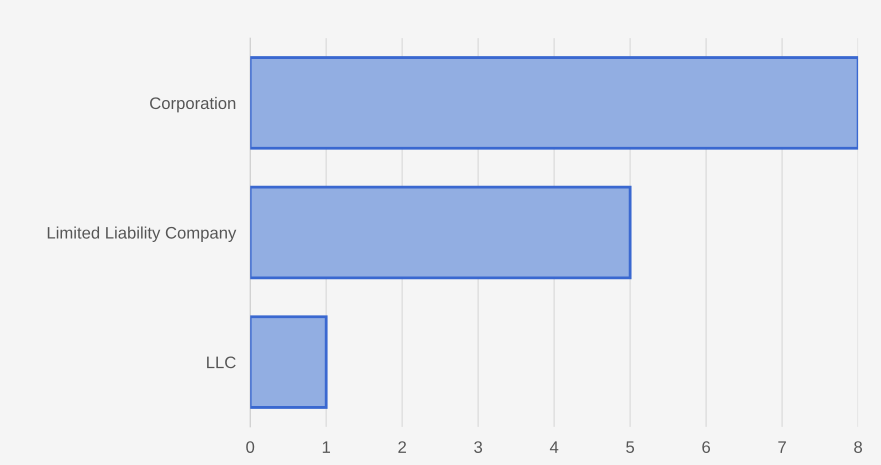  Describe the element at coordinates (630, 447) in the screenshot. I see `x-tick-label: 5` at that location.